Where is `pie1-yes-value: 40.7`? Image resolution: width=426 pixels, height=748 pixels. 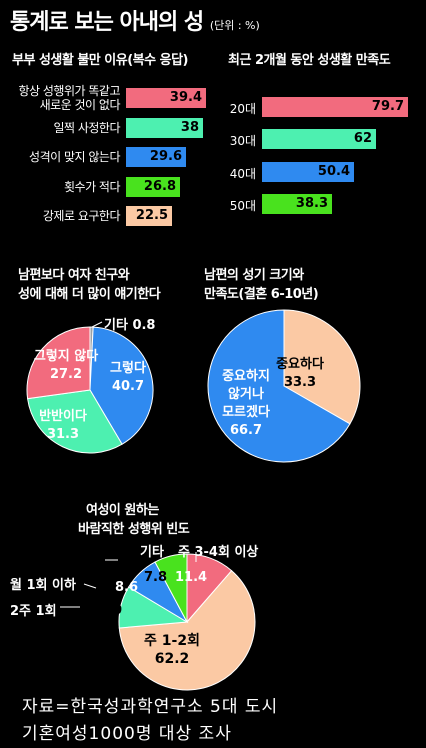 pie1-yes-value: 40.7 is located at coordinates (128, 386).